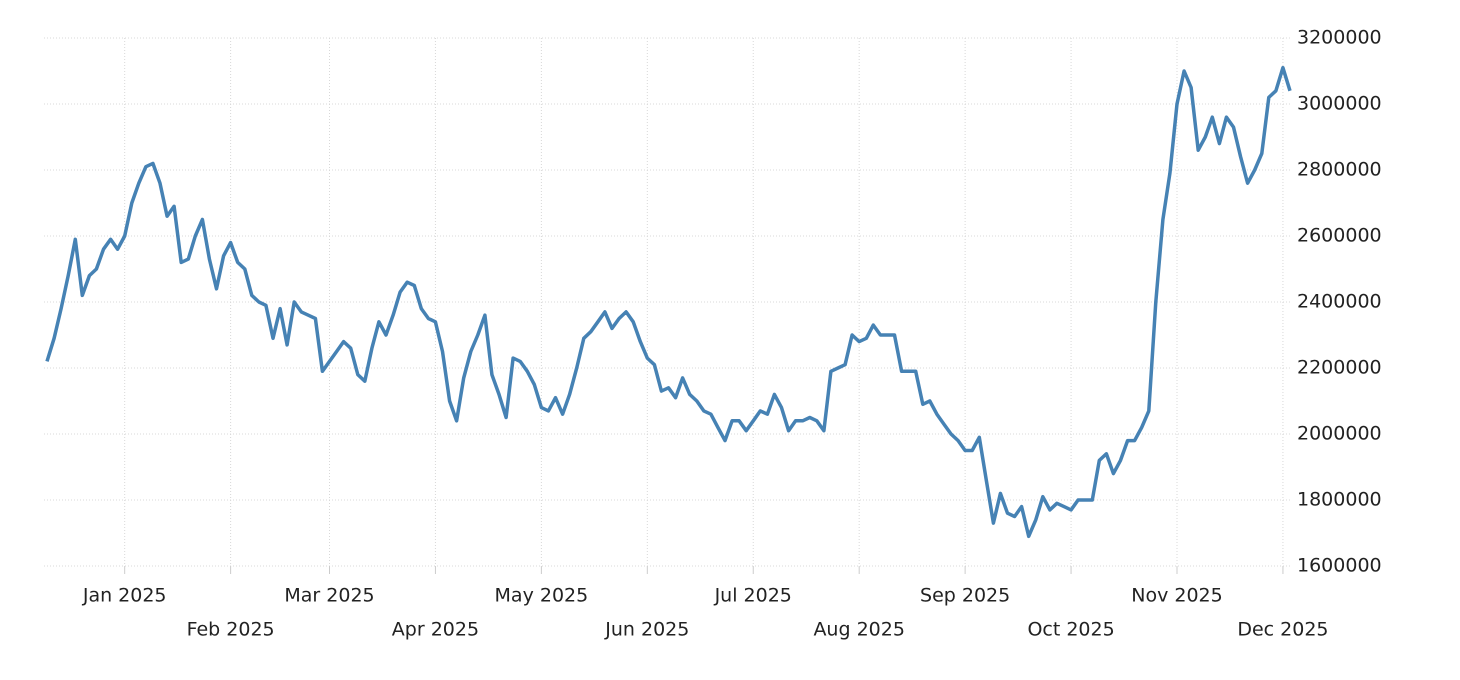 This screenshot has width=1460, height=680. I want to click on x-tick-label: Oct 2025, so click(1070, 630).